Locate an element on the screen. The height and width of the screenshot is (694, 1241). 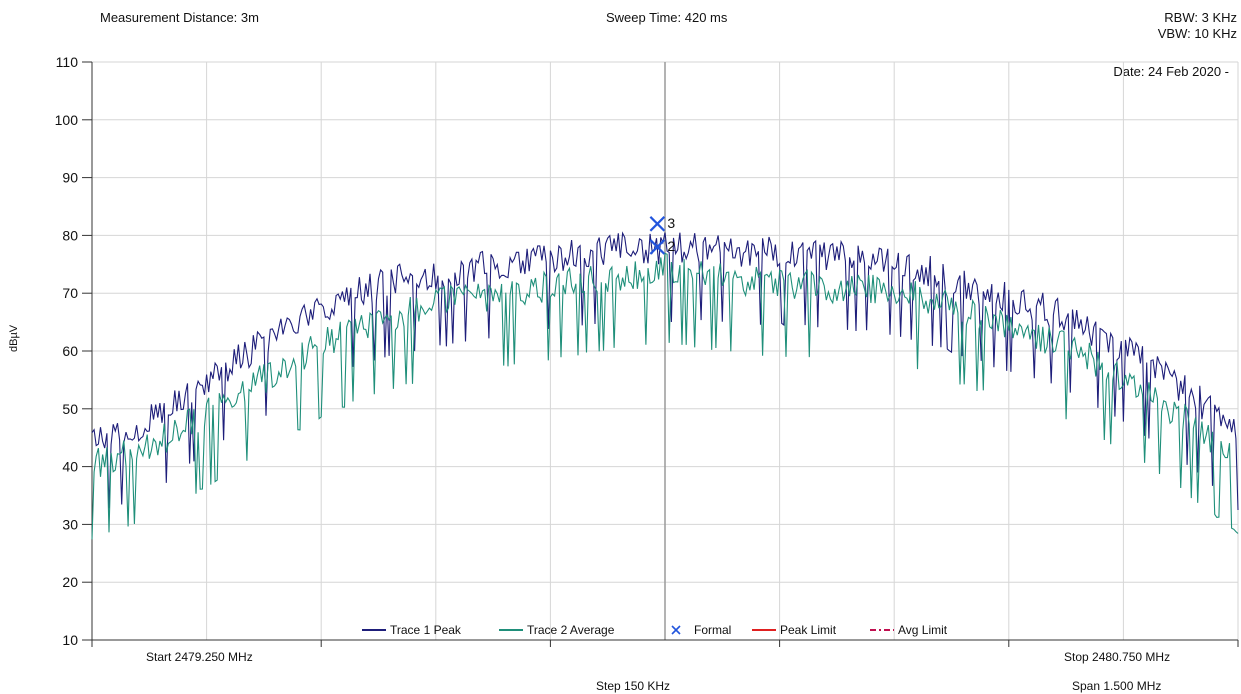
marker-label: 2 is located at coordinates (671, 246).